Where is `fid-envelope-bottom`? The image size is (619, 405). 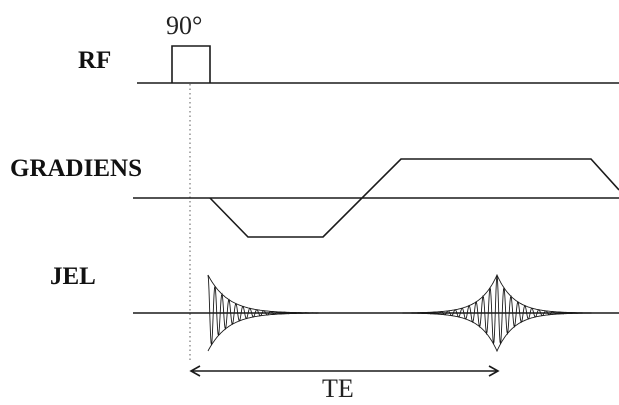
fid-envelope-bottom is located at coordinates (266, 332).